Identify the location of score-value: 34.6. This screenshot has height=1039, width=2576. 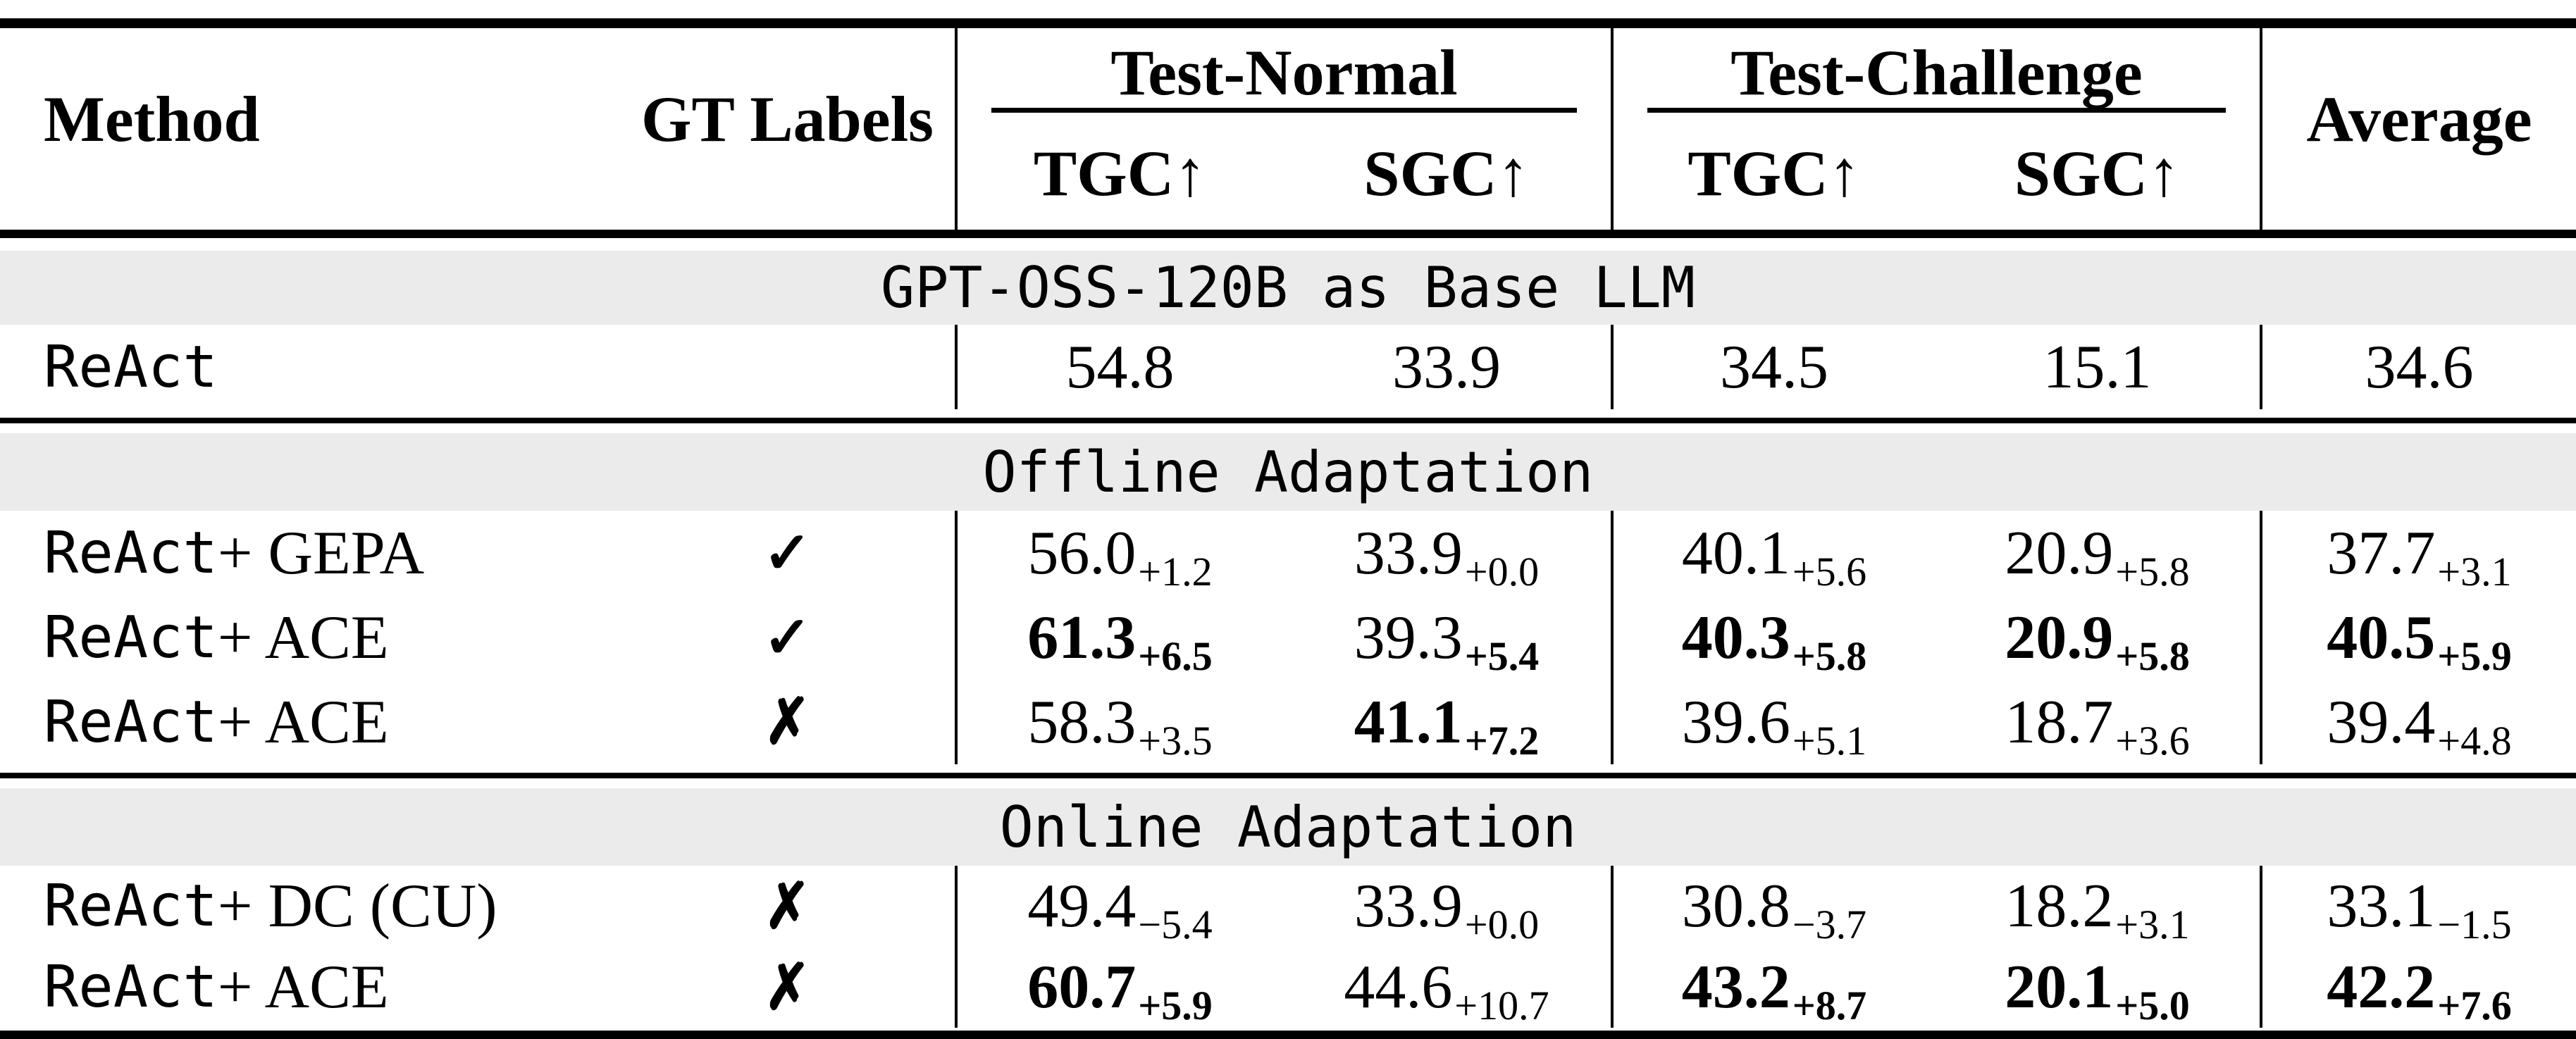
(2419, 367).